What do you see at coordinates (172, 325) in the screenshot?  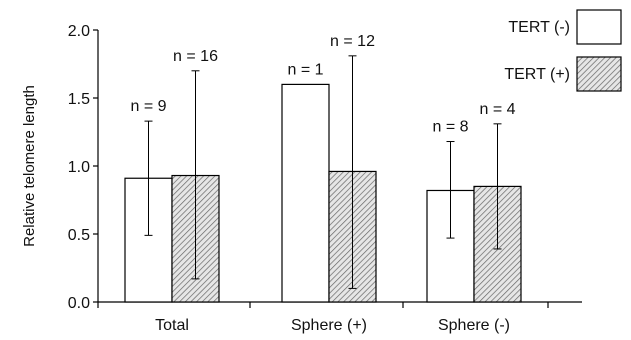 I see `x-tick-label: Total` at bounding box center [172, 325].